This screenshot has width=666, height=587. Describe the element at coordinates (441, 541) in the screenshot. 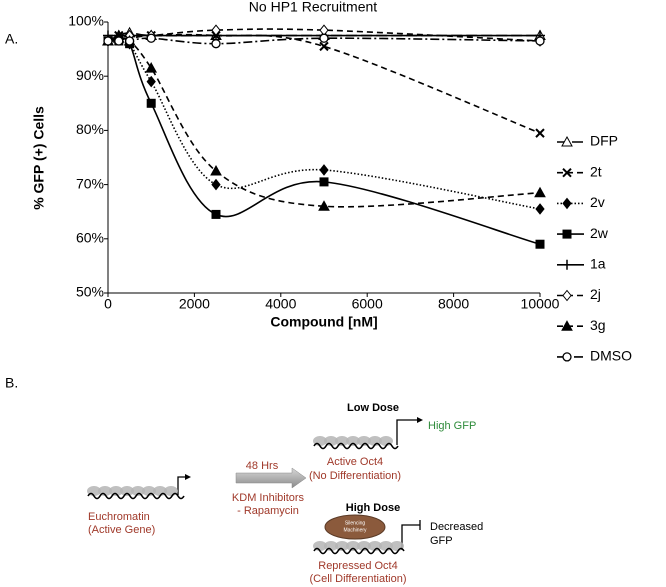

I see `label: GFP` at that location.